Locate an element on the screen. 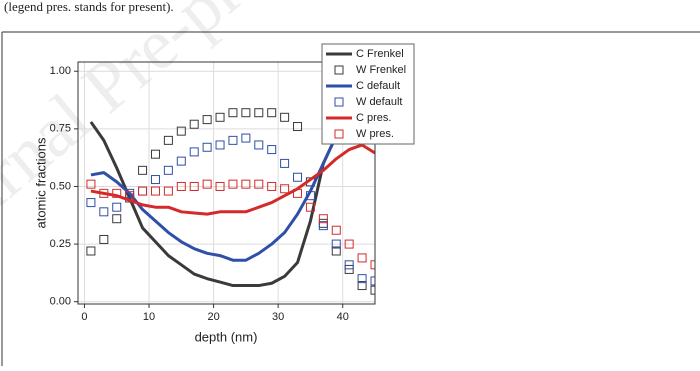 Image resolution: width=700 pixels, height=371 pixels. x-tick-label: 20 is located at coordinates (213, 317).